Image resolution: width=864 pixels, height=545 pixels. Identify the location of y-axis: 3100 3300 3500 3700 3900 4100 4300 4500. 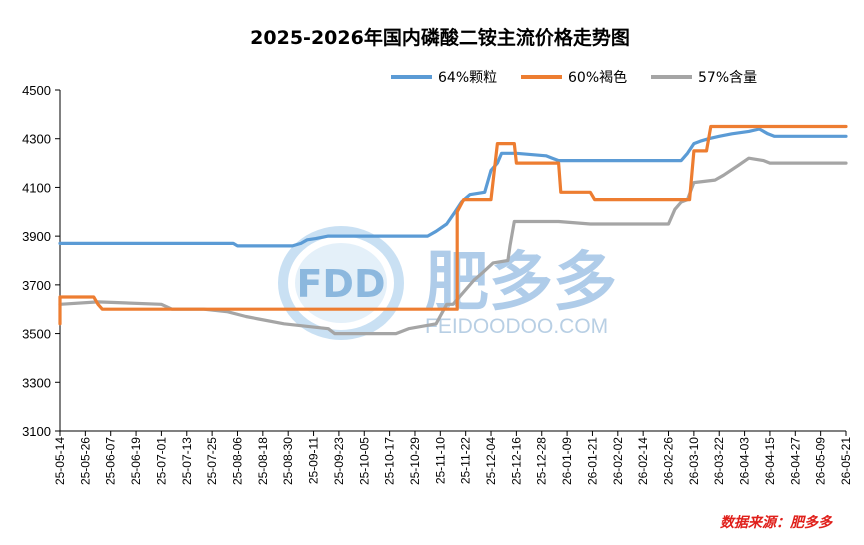
(41, 261).